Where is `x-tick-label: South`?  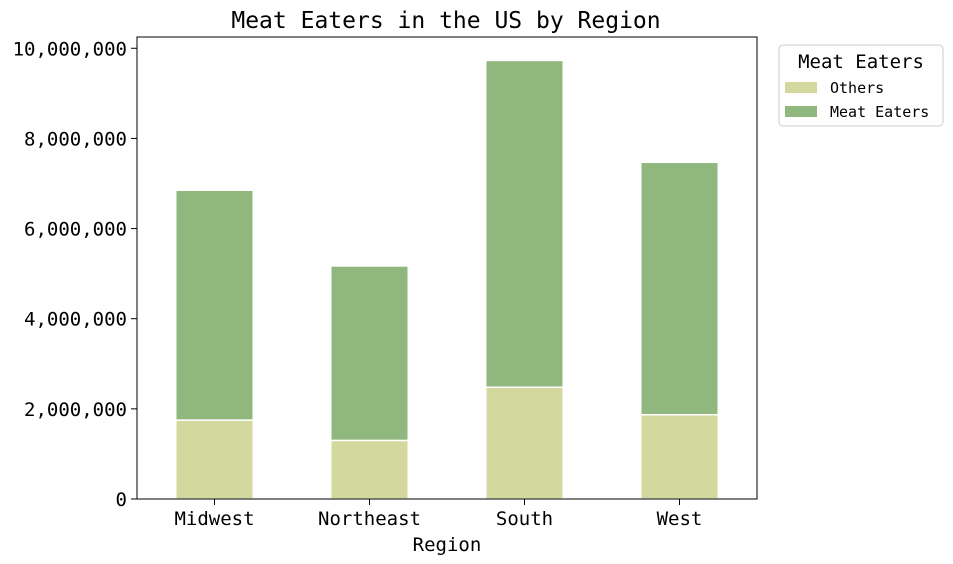
x-tick-label: South is located at coordinates (524, 519).